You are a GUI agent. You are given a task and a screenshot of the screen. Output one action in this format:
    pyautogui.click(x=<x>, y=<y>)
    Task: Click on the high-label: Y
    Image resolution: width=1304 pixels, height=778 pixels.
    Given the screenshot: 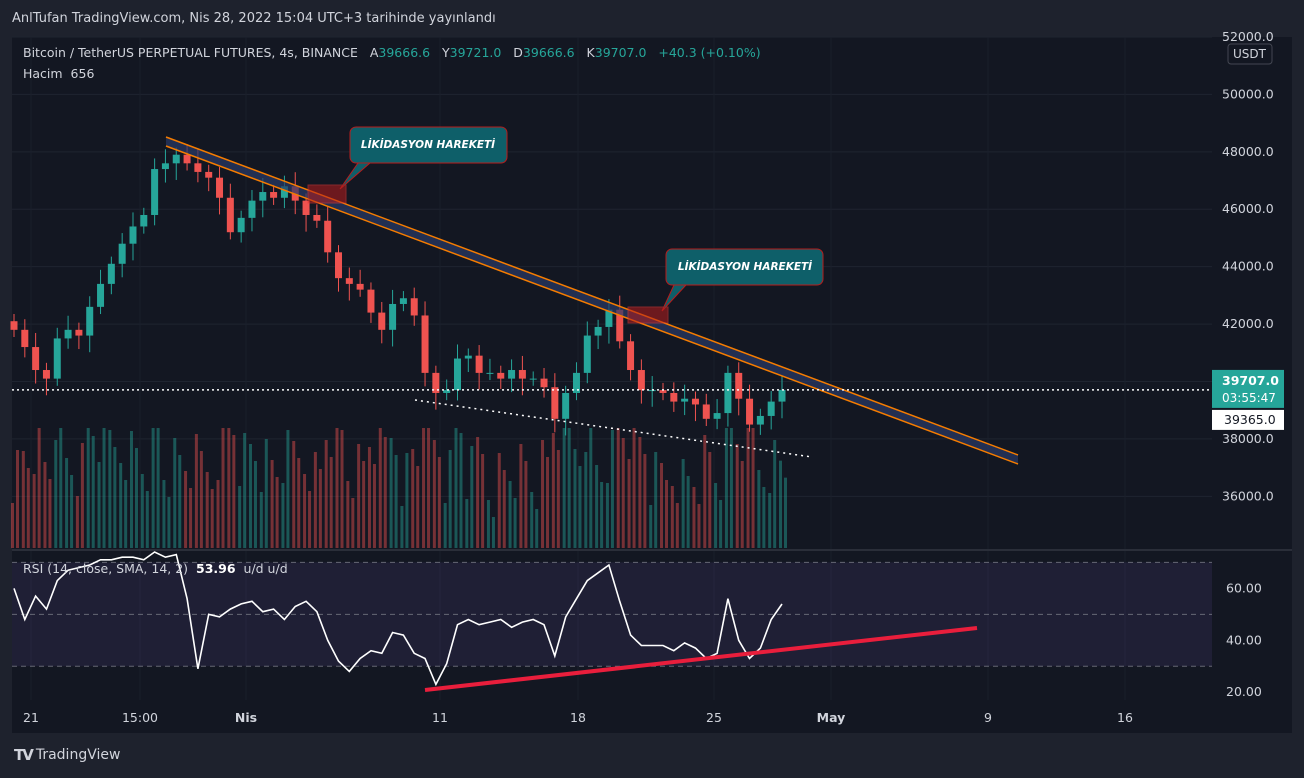 What is the action you would take?
    pyautogui.click(x=446, y=52)
    